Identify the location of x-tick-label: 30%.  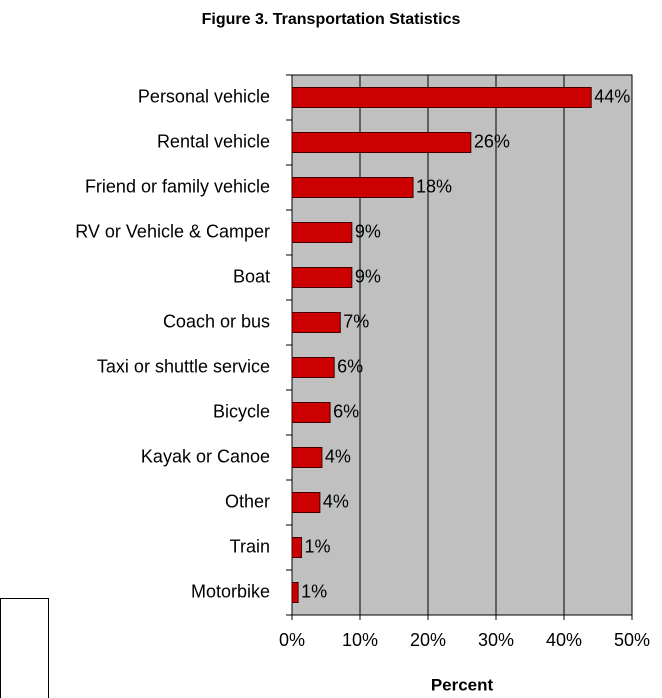
(496, 640).